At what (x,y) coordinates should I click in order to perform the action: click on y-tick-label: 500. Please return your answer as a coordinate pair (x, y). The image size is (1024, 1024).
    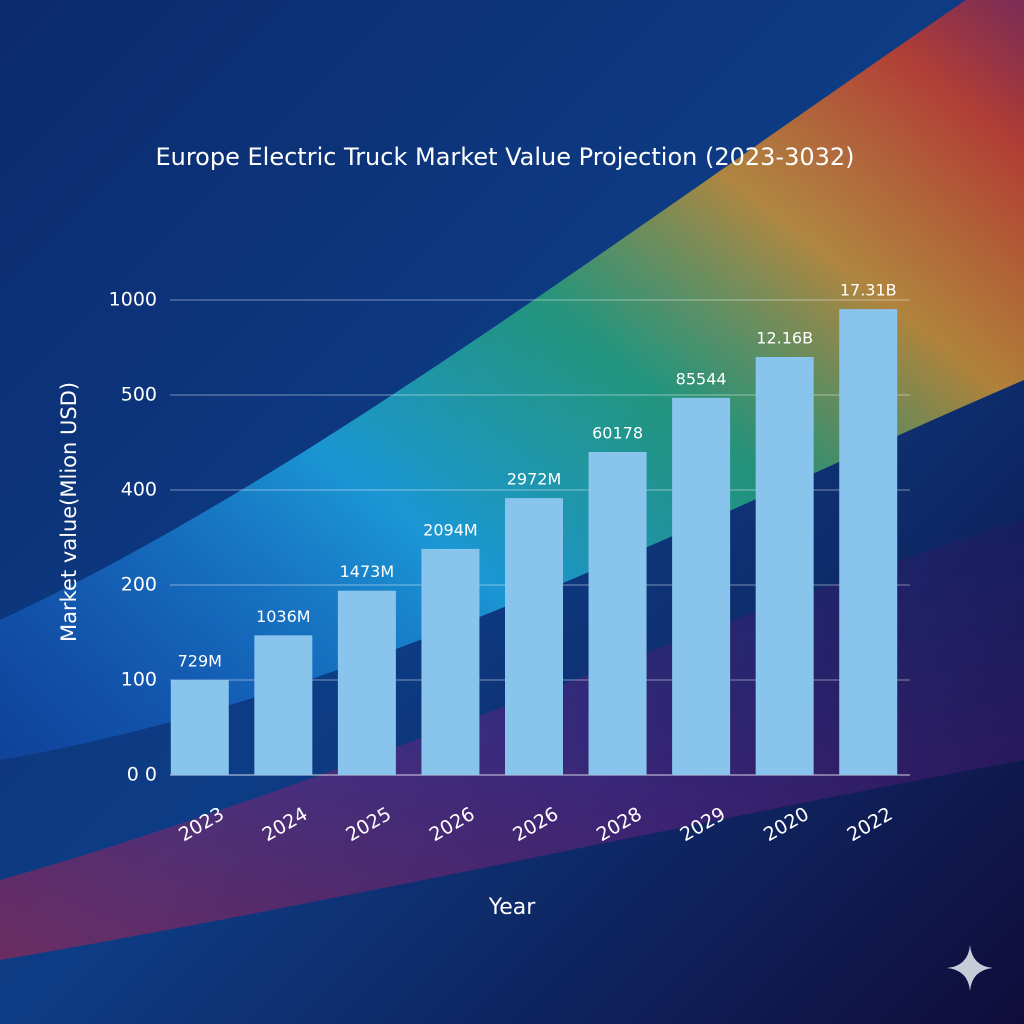
    Looking at the image, I should click on (139, 395).